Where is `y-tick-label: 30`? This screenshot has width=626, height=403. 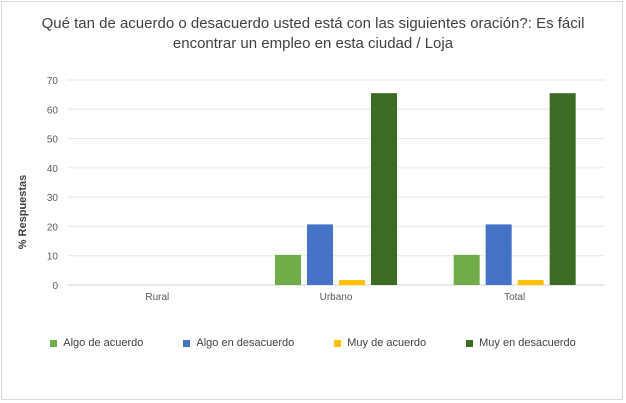
y-tick-label: 30 is located at coordinates (53, 198).